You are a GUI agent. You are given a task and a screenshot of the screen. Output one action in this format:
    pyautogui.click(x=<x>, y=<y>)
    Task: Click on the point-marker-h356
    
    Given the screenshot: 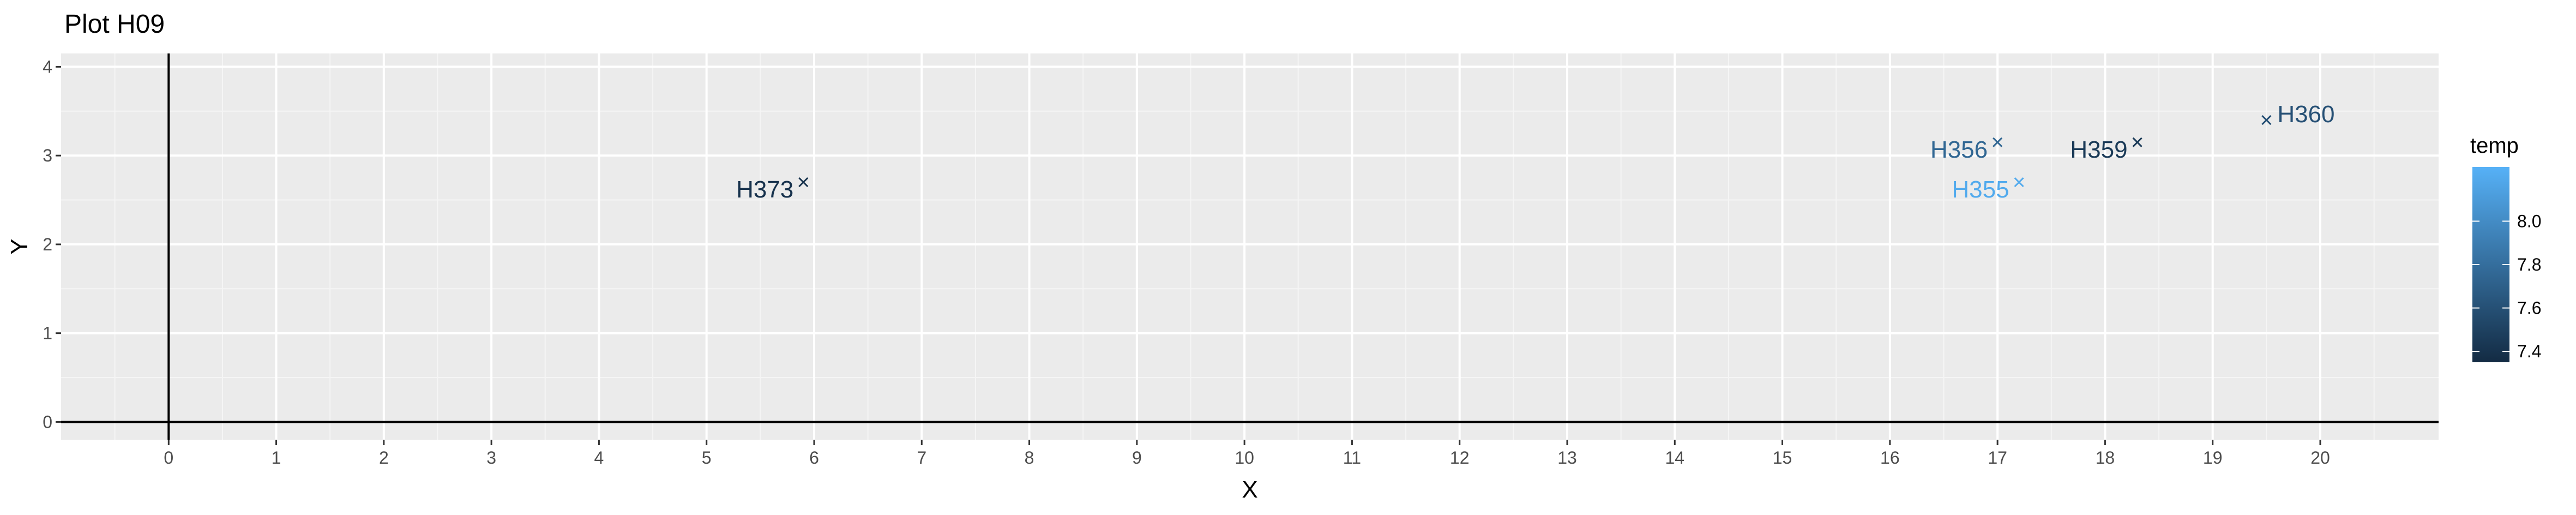 What is the action you would take?
    pyautogui.click(x=1998, y=142)
    